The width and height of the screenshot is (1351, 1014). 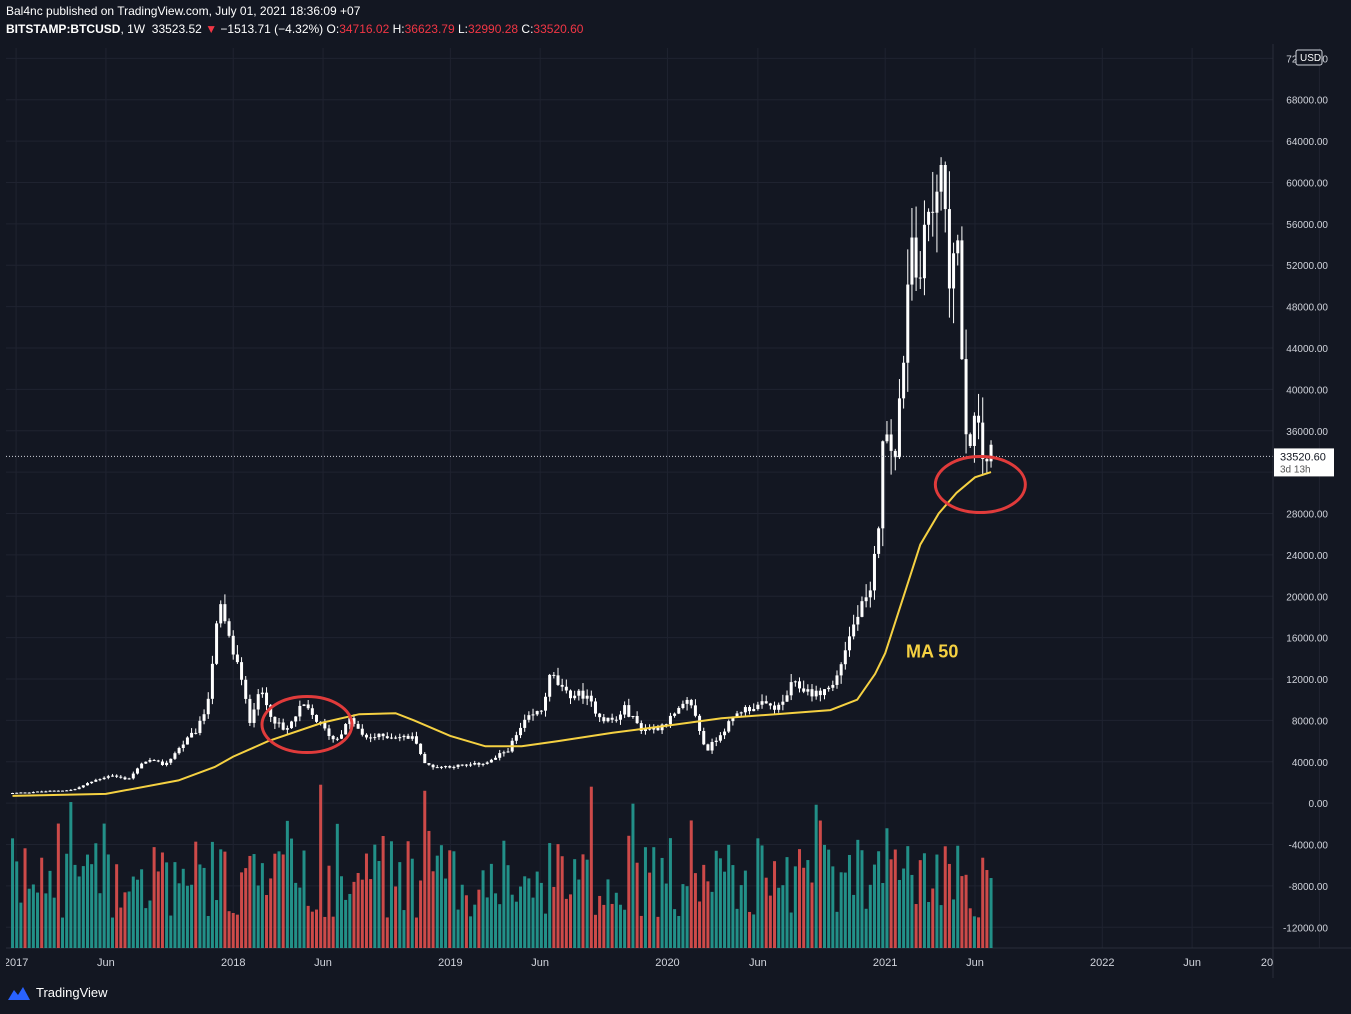 I want to click on time-tick-label: Jun, so click(x=758, y=963).